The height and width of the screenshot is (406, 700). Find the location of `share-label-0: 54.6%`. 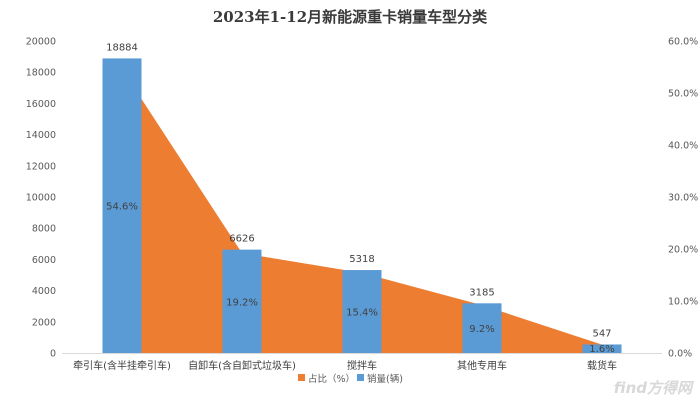

share-label-0: 54.6% is located at coordinates (122, 207).